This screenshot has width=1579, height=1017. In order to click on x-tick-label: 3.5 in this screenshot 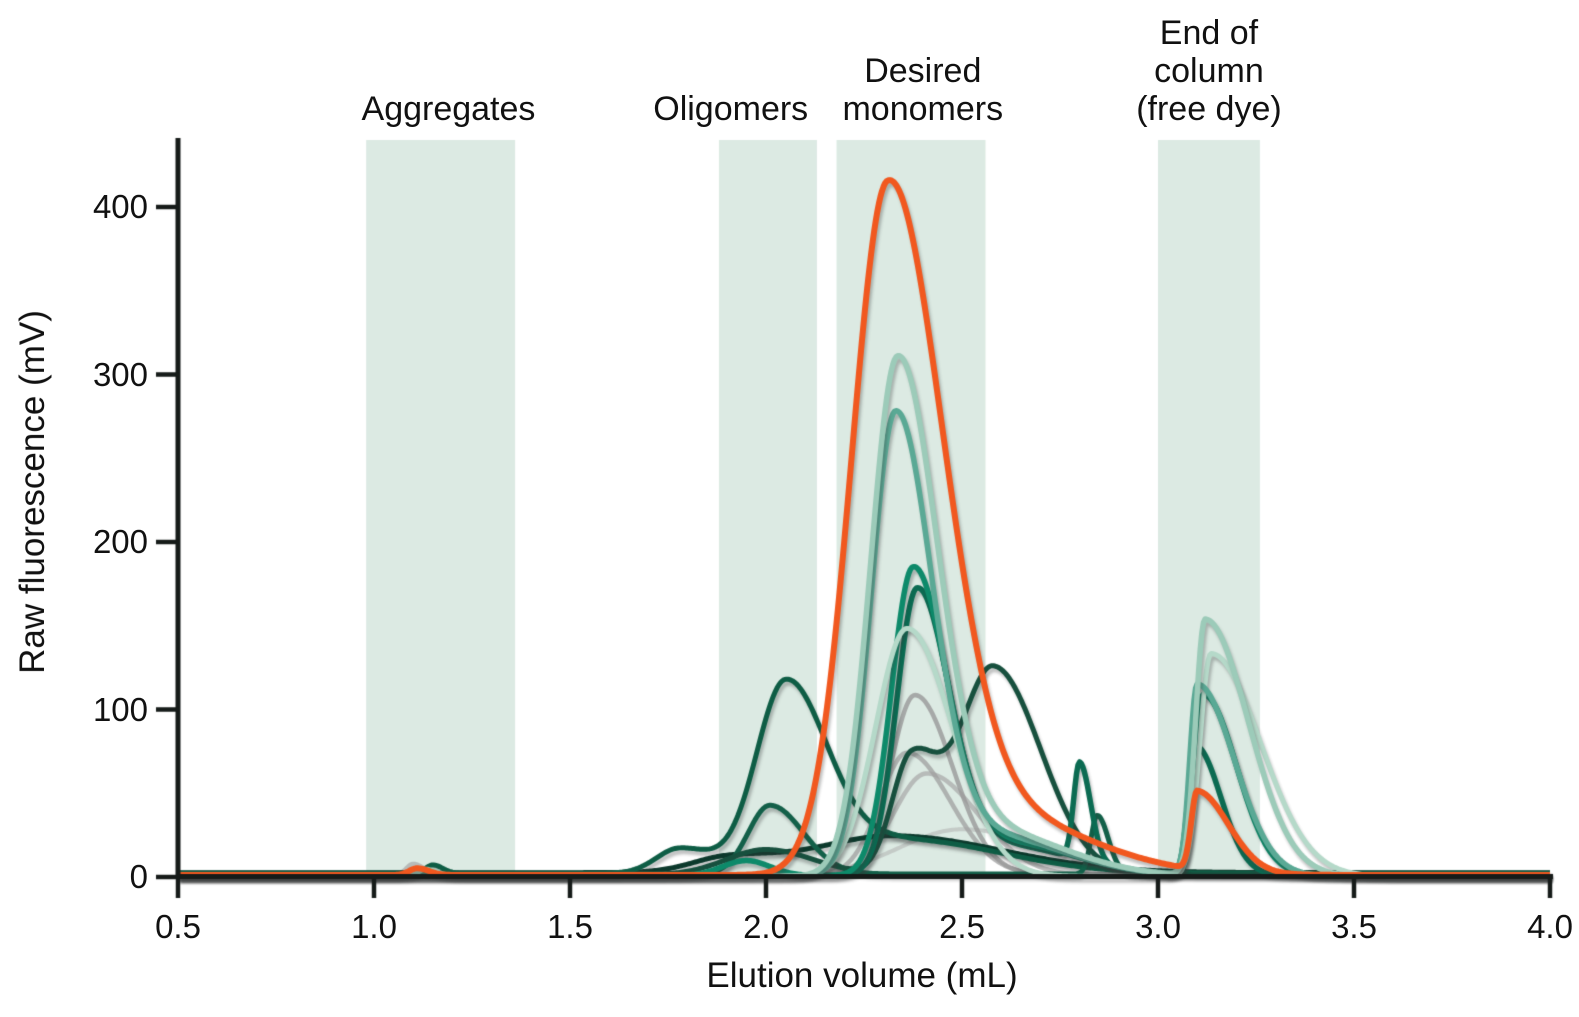, I will do `click(1354, 926)`.